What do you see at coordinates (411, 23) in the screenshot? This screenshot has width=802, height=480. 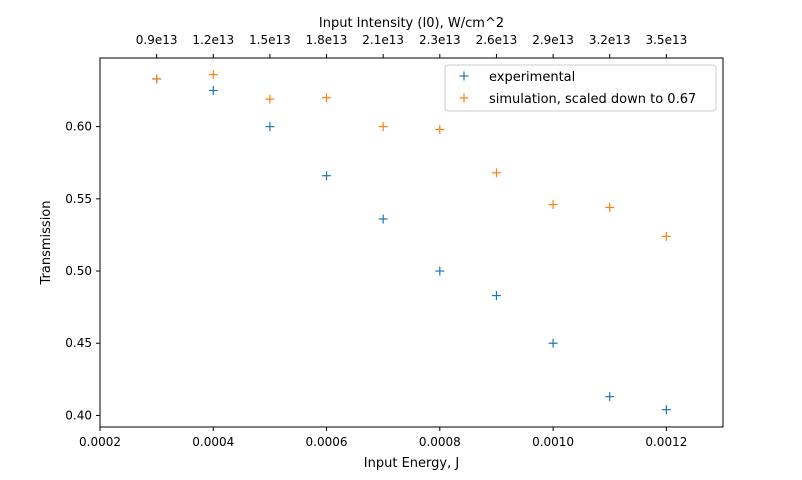 I see `top-x-axis-label: Input Intensity (I0), W/cm^2` at bounding box center [411, 23].